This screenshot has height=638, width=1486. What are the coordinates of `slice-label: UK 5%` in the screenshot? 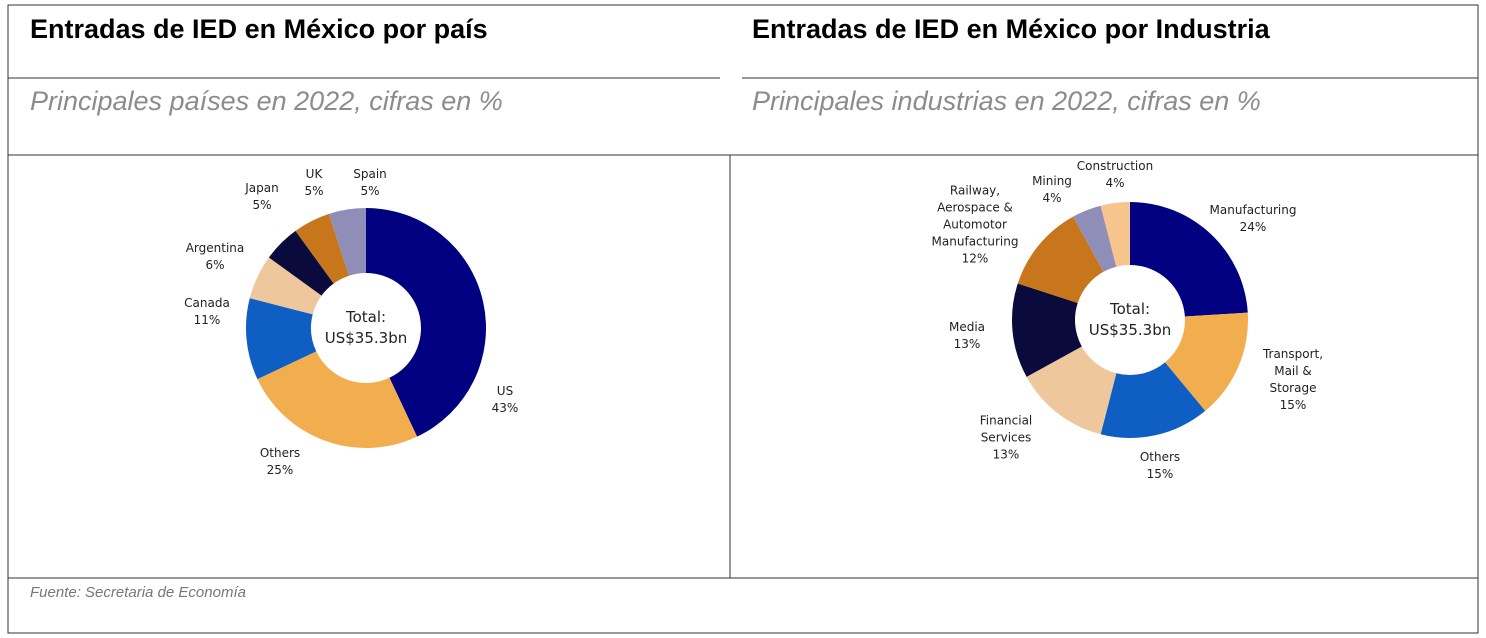 It's located at (314, 183).